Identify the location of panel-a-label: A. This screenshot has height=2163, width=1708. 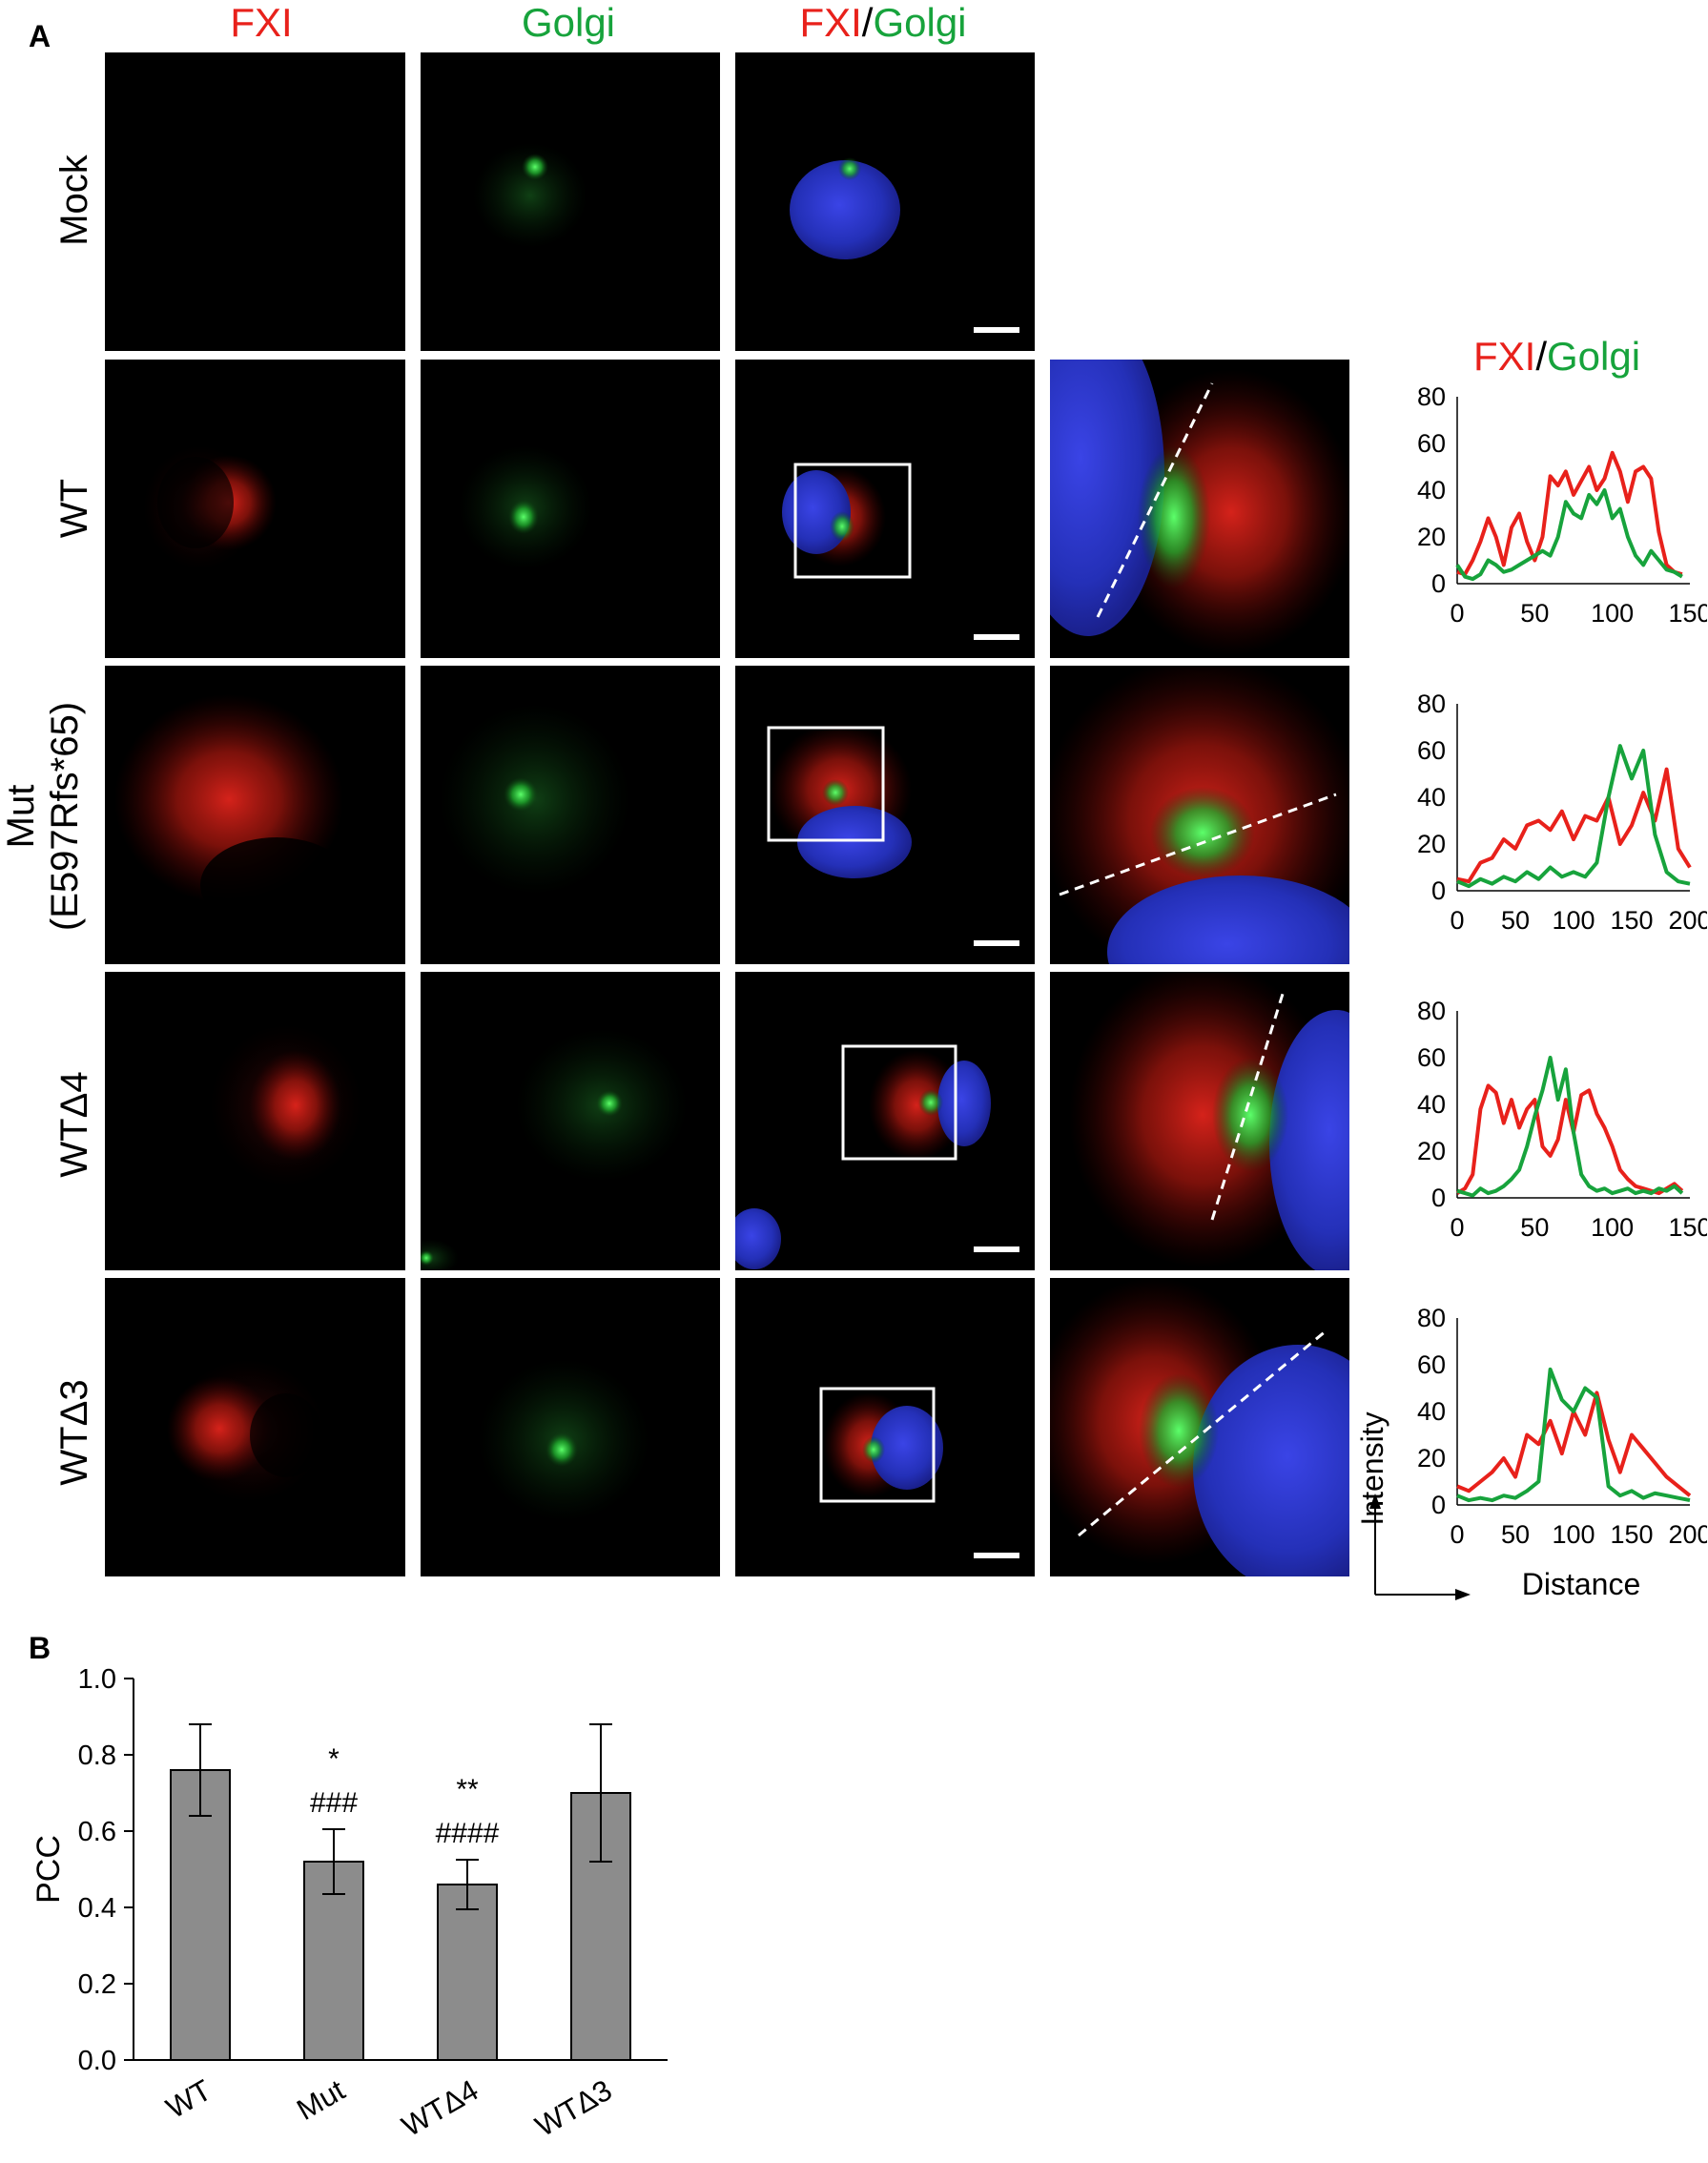
(40, 36).